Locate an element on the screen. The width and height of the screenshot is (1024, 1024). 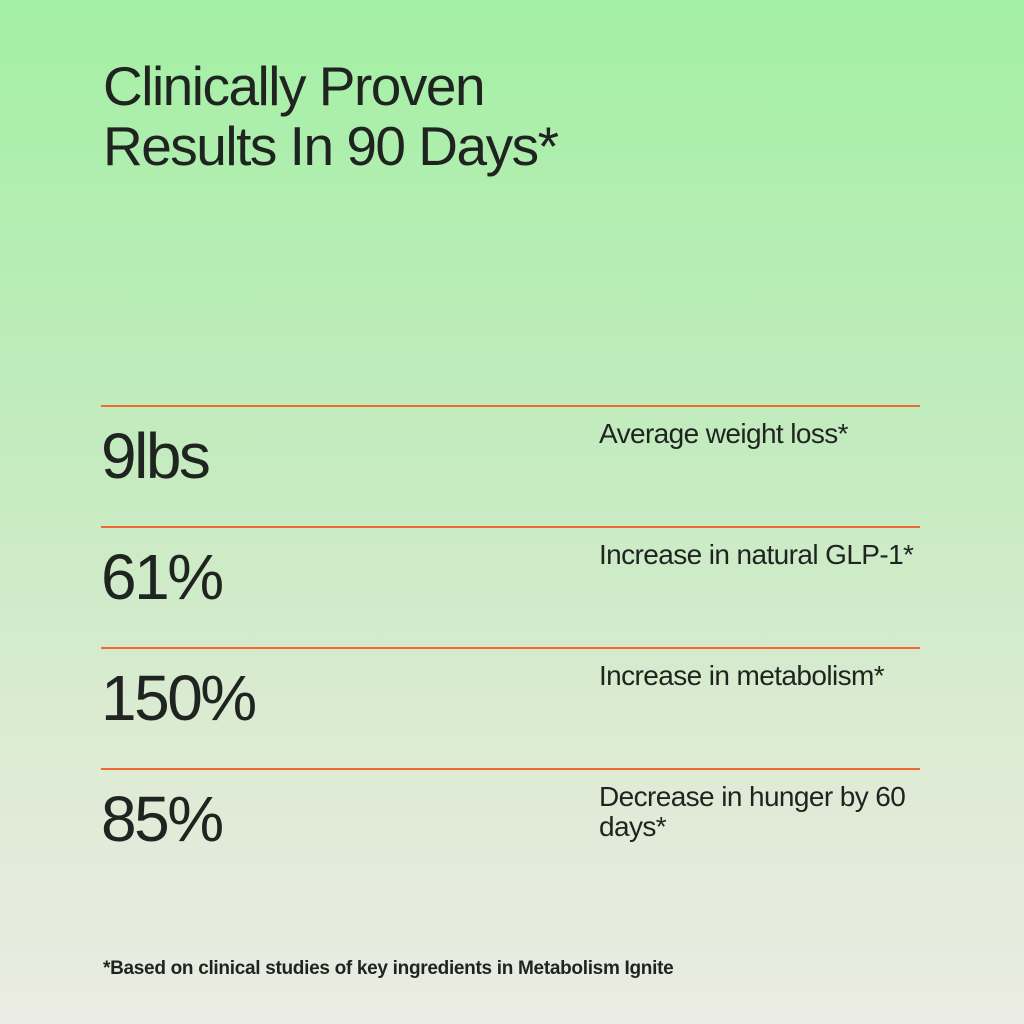
stat-row-hunger: 85% Decrease in hunger by 60 days* is located at coordinates (510, 827).